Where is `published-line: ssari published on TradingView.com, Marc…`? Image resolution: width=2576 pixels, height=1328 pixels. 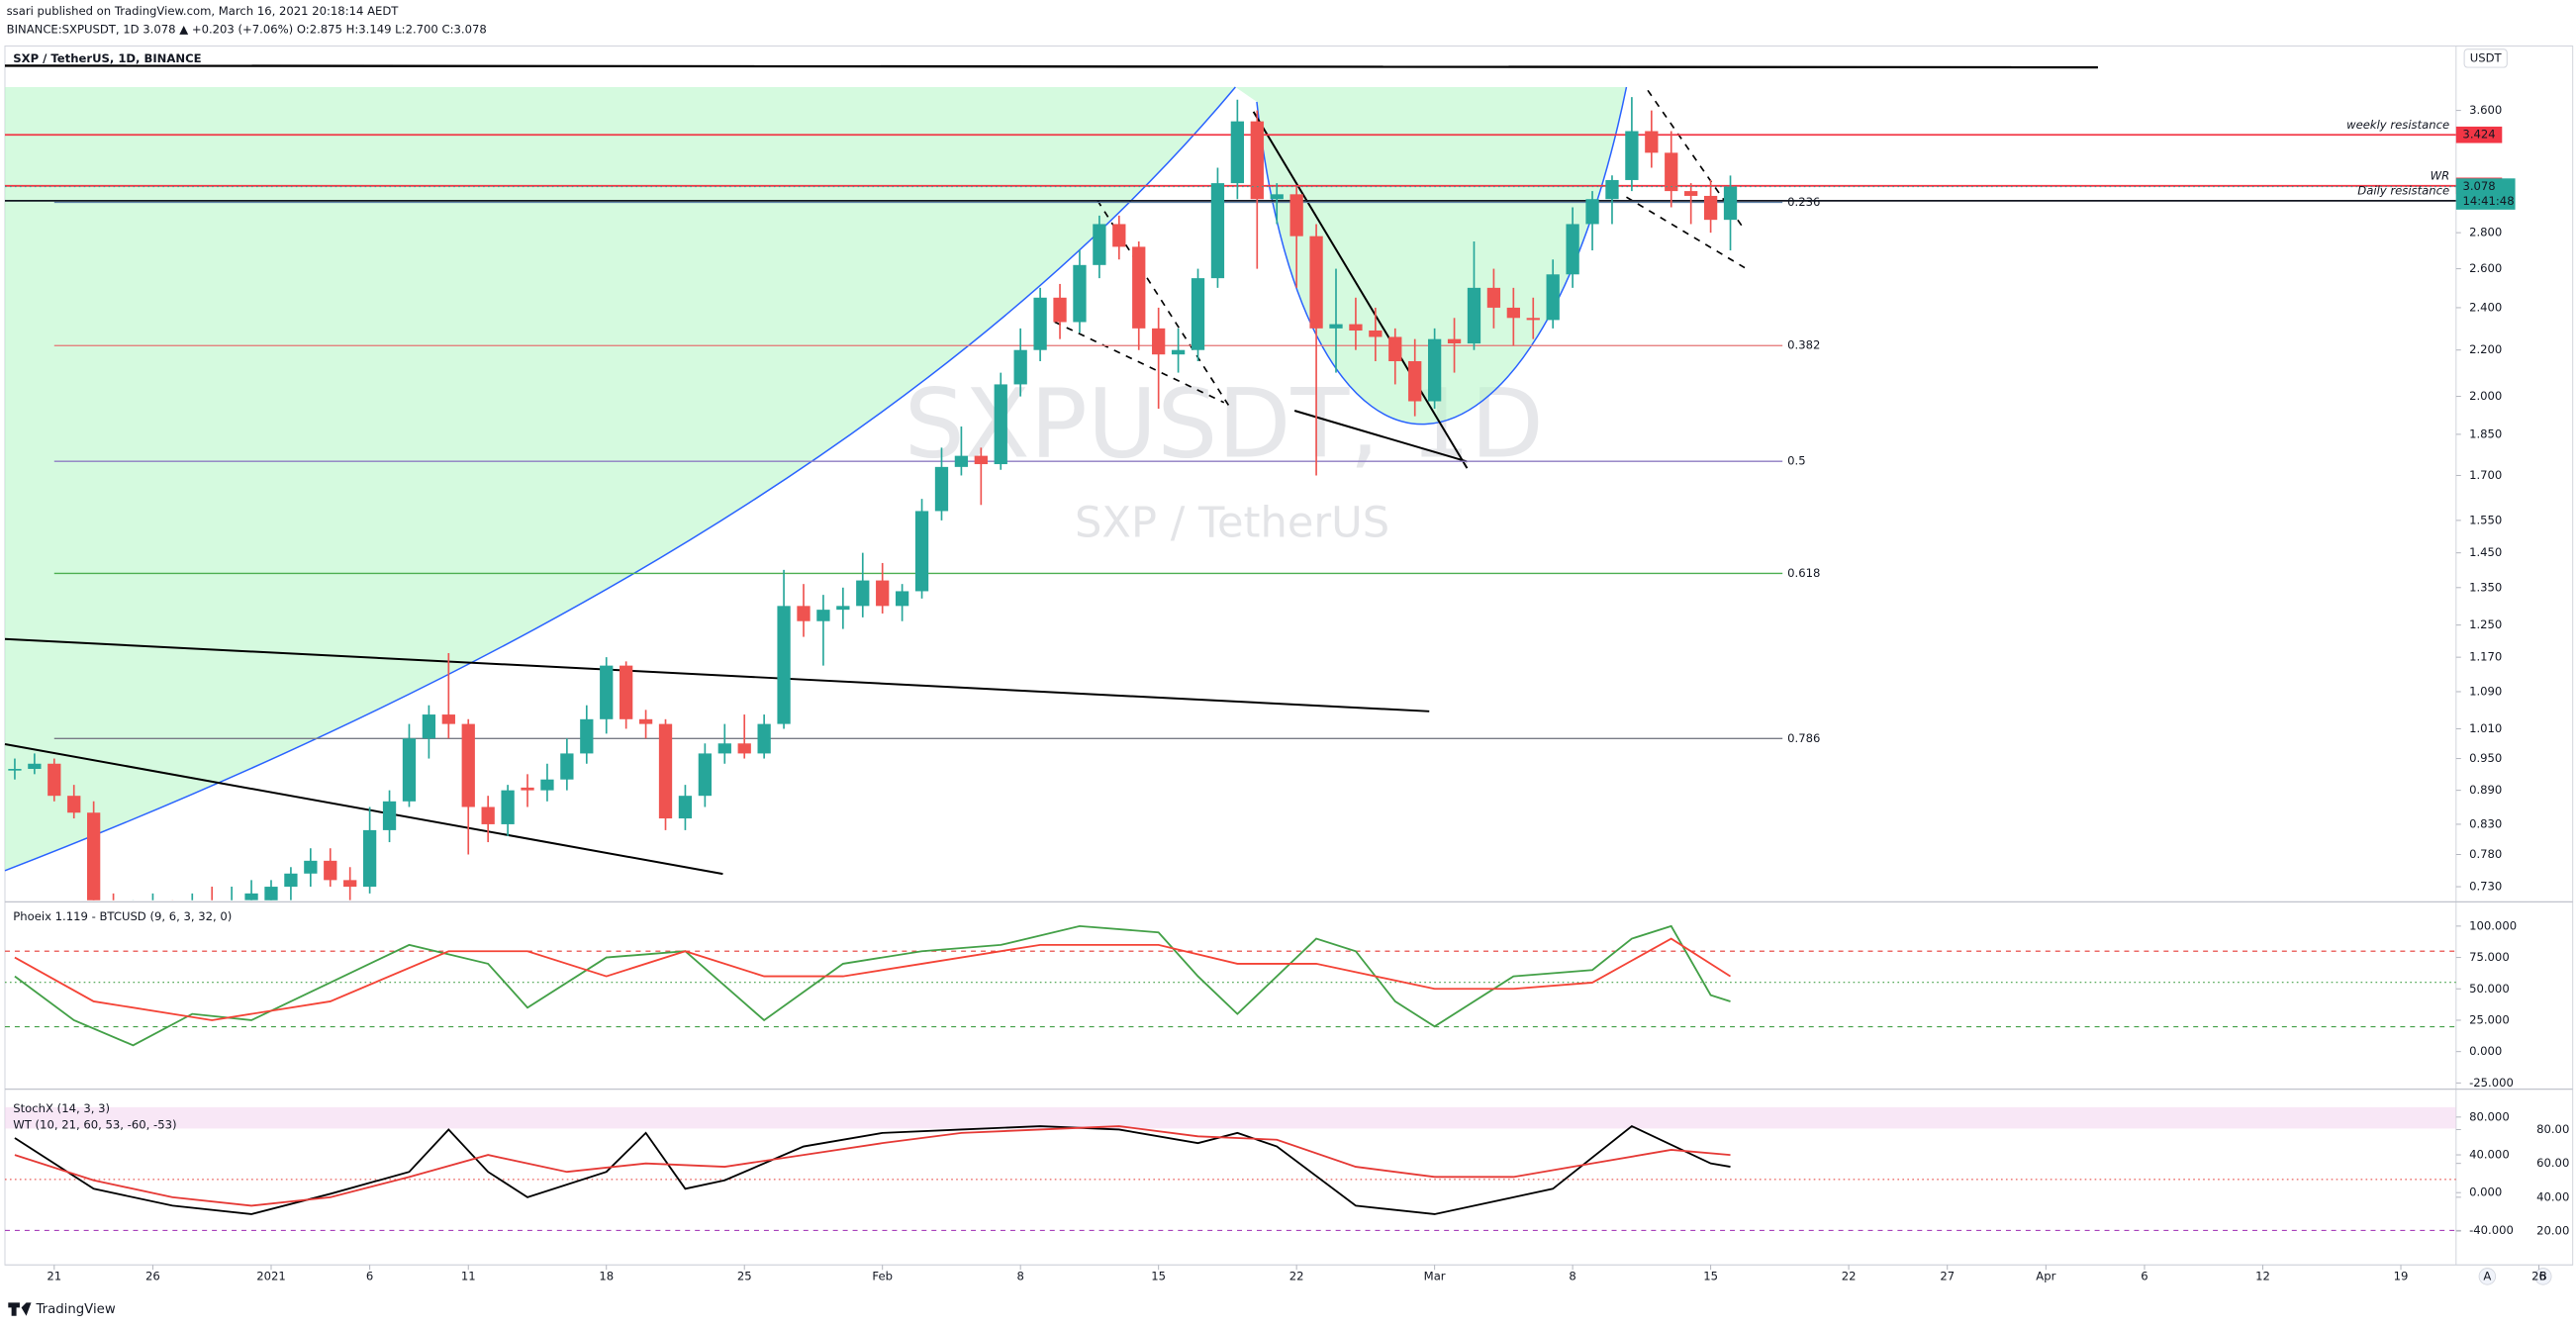 published-line: ssari published on TradingView.com, Marc… is located at coordinates (203, 11).